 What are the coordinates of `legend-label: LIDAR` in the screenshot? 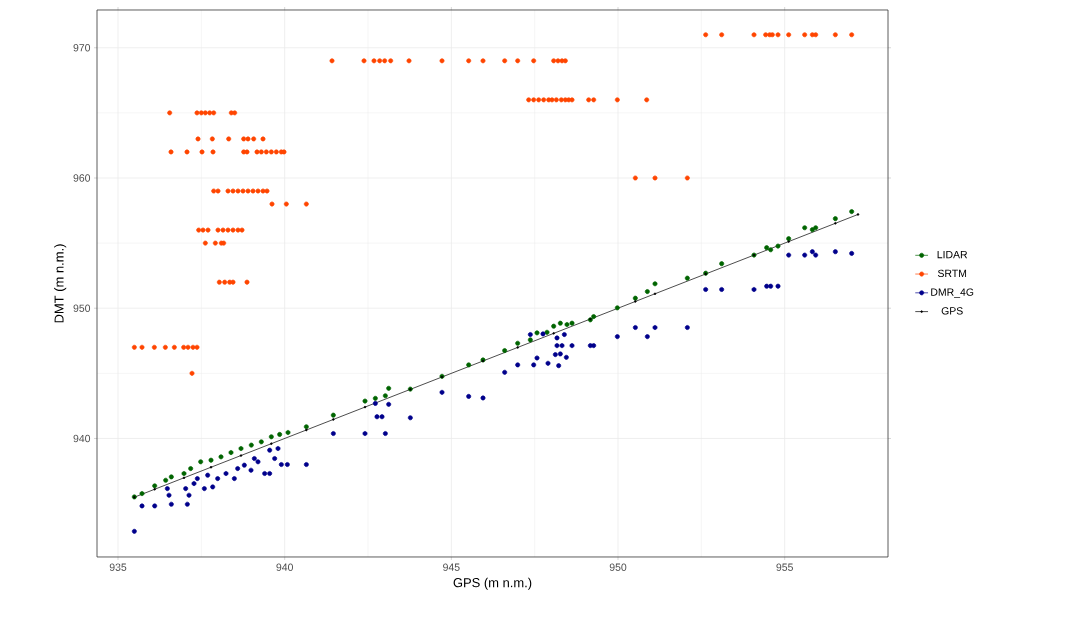 It's located at (952, 254).